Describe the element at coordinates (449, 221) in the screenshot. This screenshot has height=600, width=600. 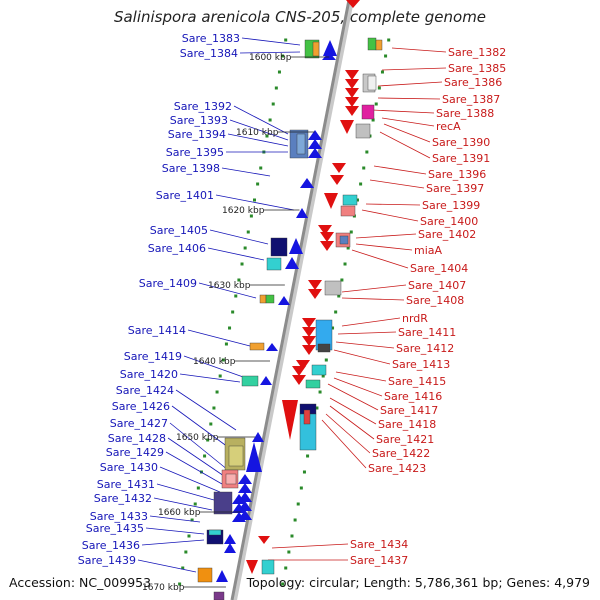
I see `gene-label-right: Sare_1400` at that location.